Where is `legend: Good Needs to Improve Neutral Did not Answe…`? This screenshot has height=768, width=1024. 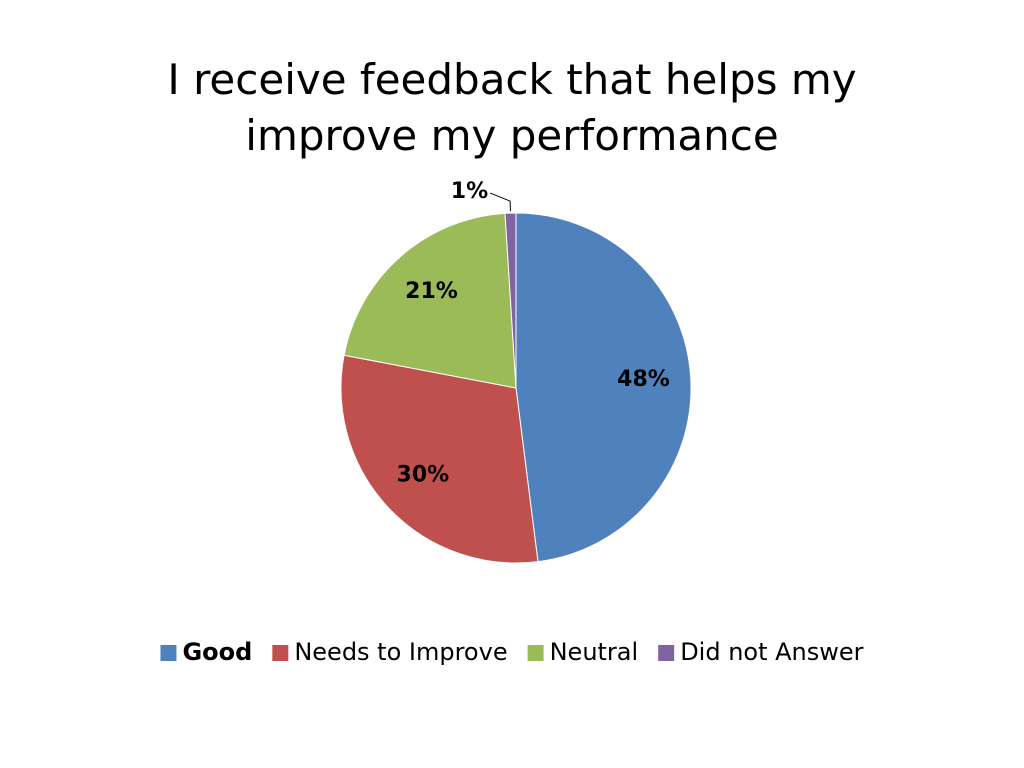 legend: Good Needs to Improve Neutral Did not Answe… is located at coordinates (512, 652).